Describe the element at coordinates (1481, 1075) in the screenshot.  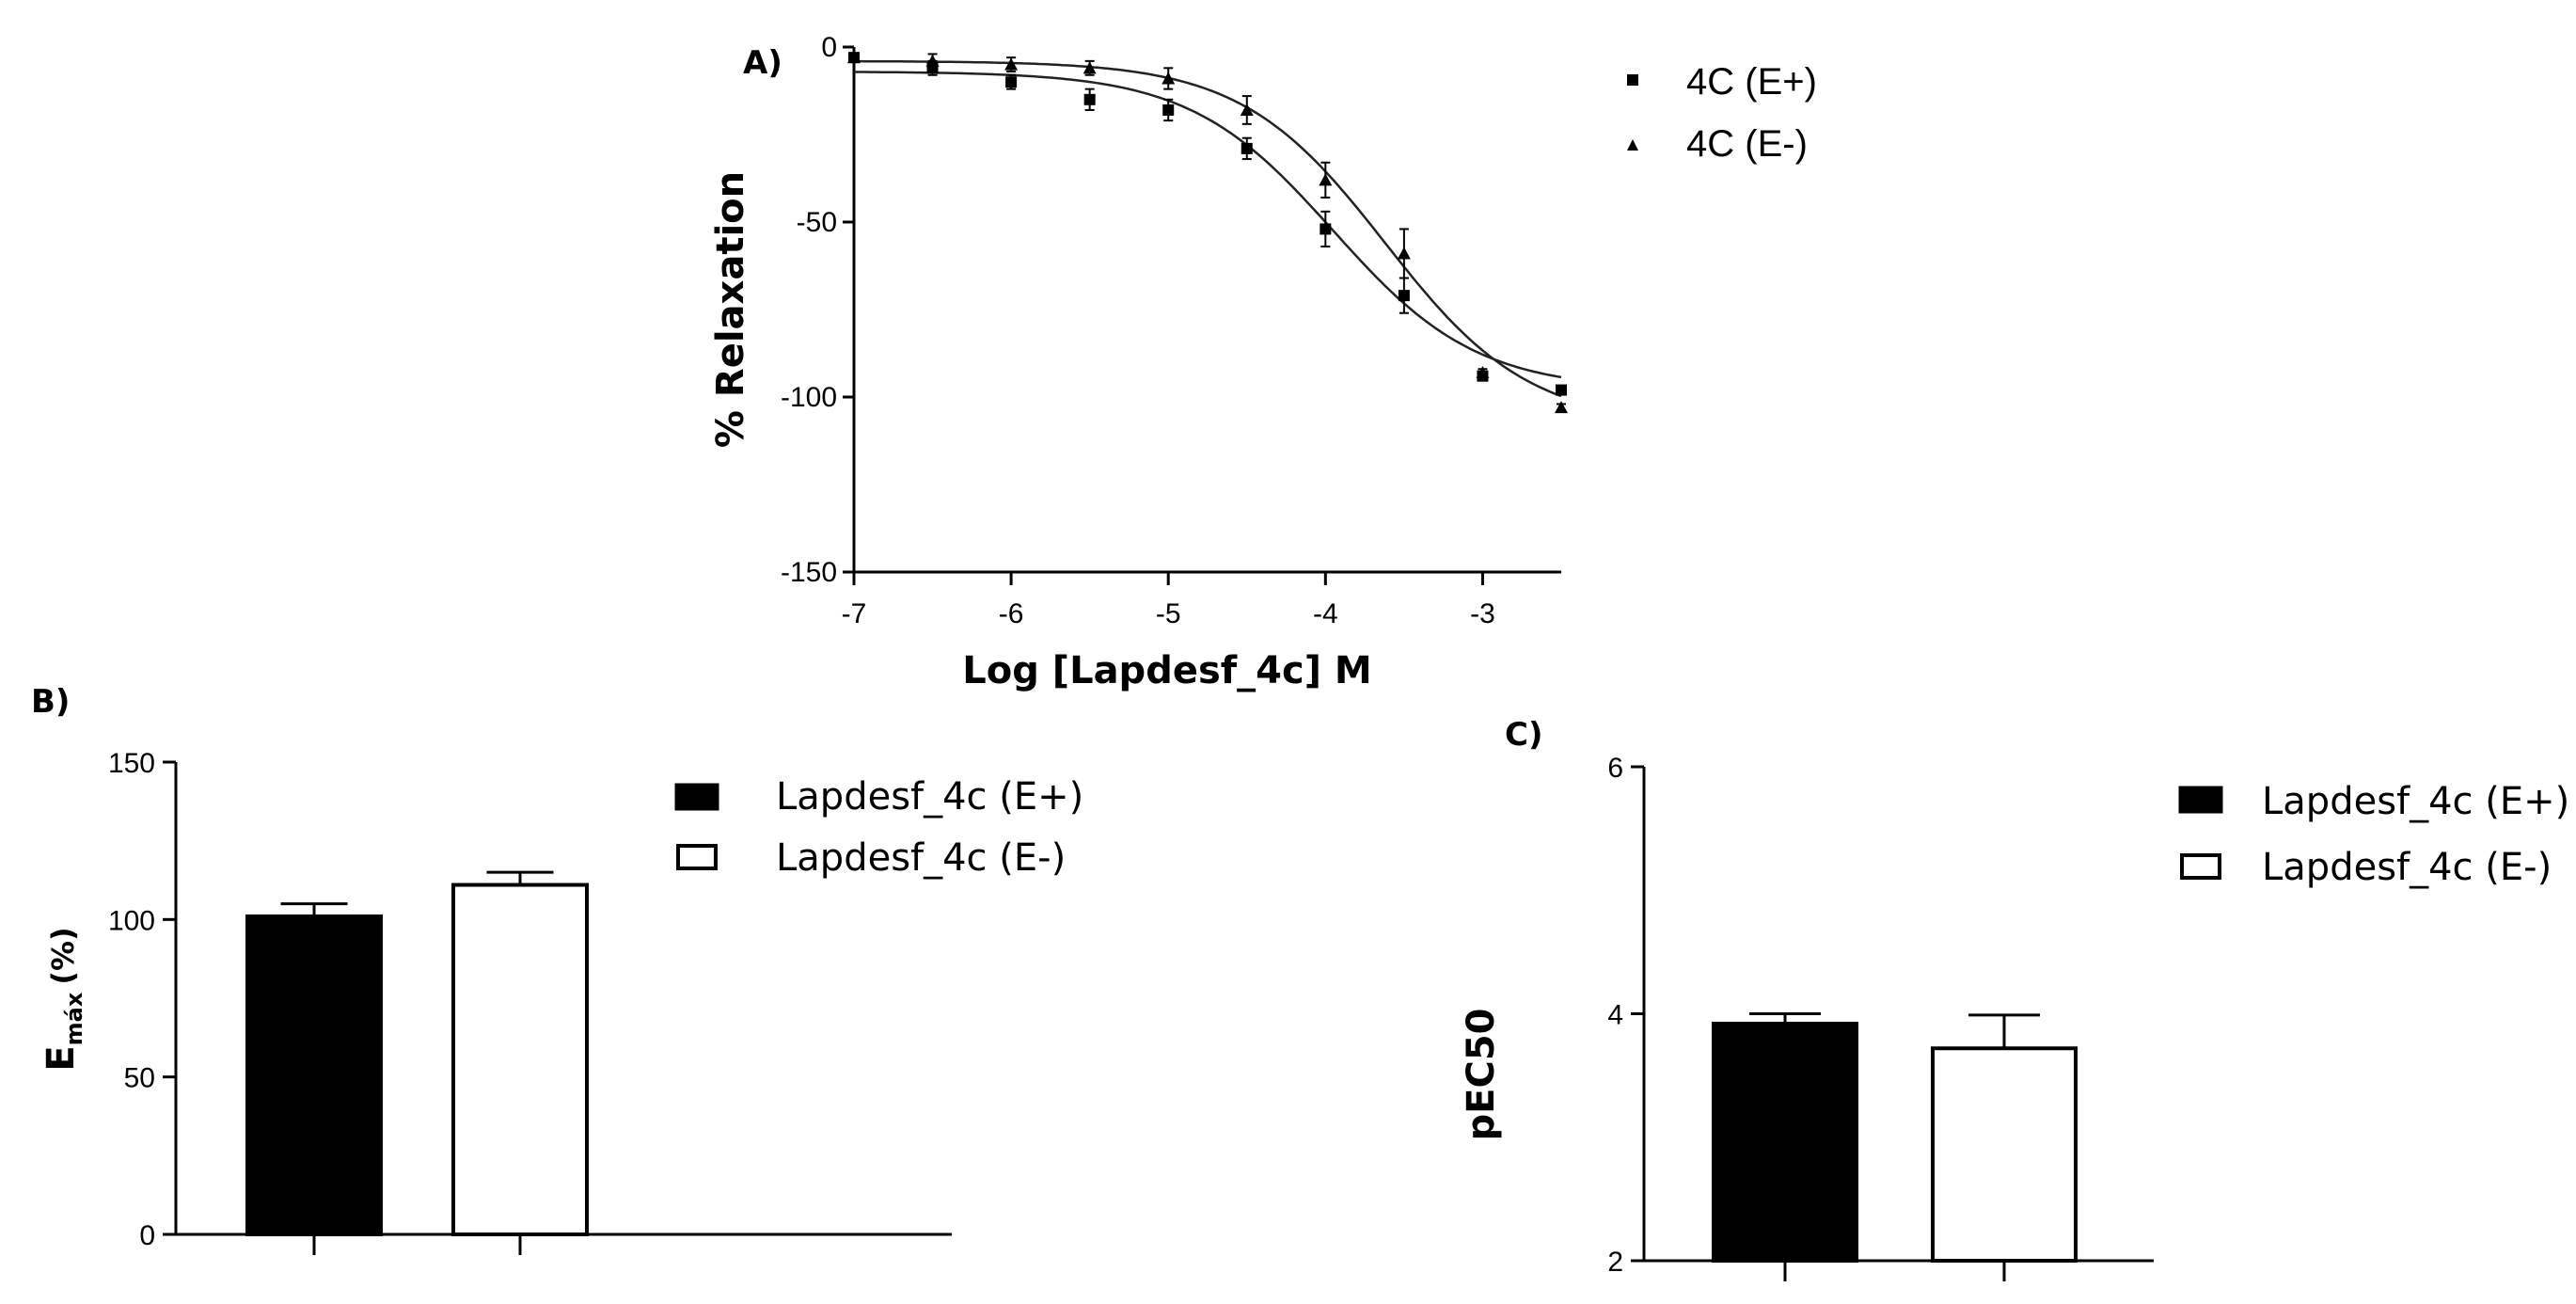
I see `panel-c-y-axis-title: pEC50` at that location.